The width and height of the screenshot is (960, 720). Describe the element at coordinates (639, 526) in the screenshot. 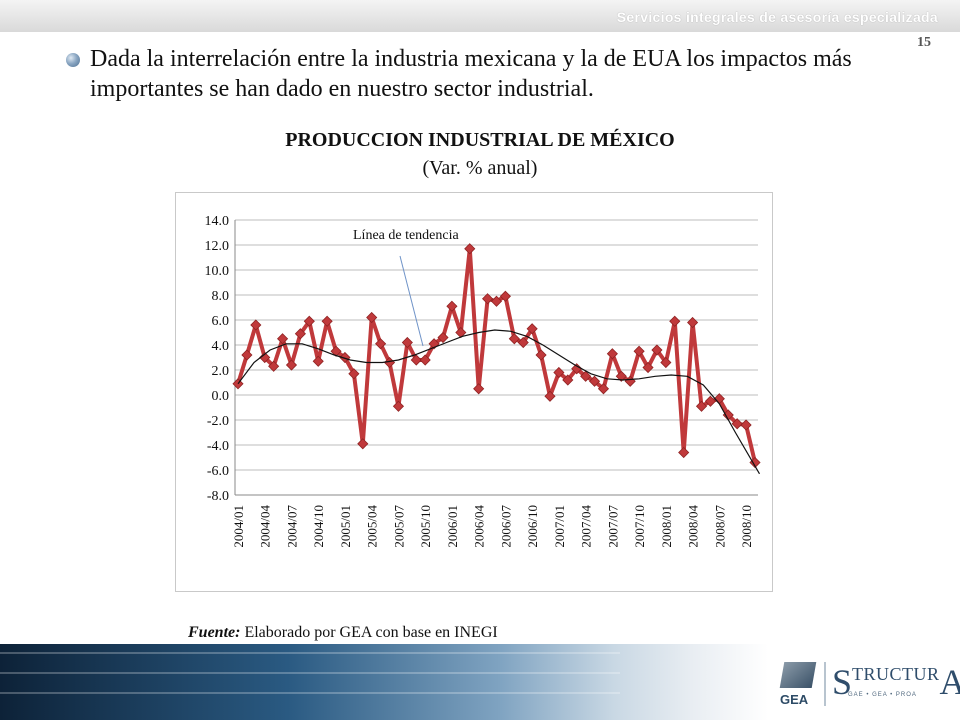

I see `x-tick-label: 2007/10` at that location.